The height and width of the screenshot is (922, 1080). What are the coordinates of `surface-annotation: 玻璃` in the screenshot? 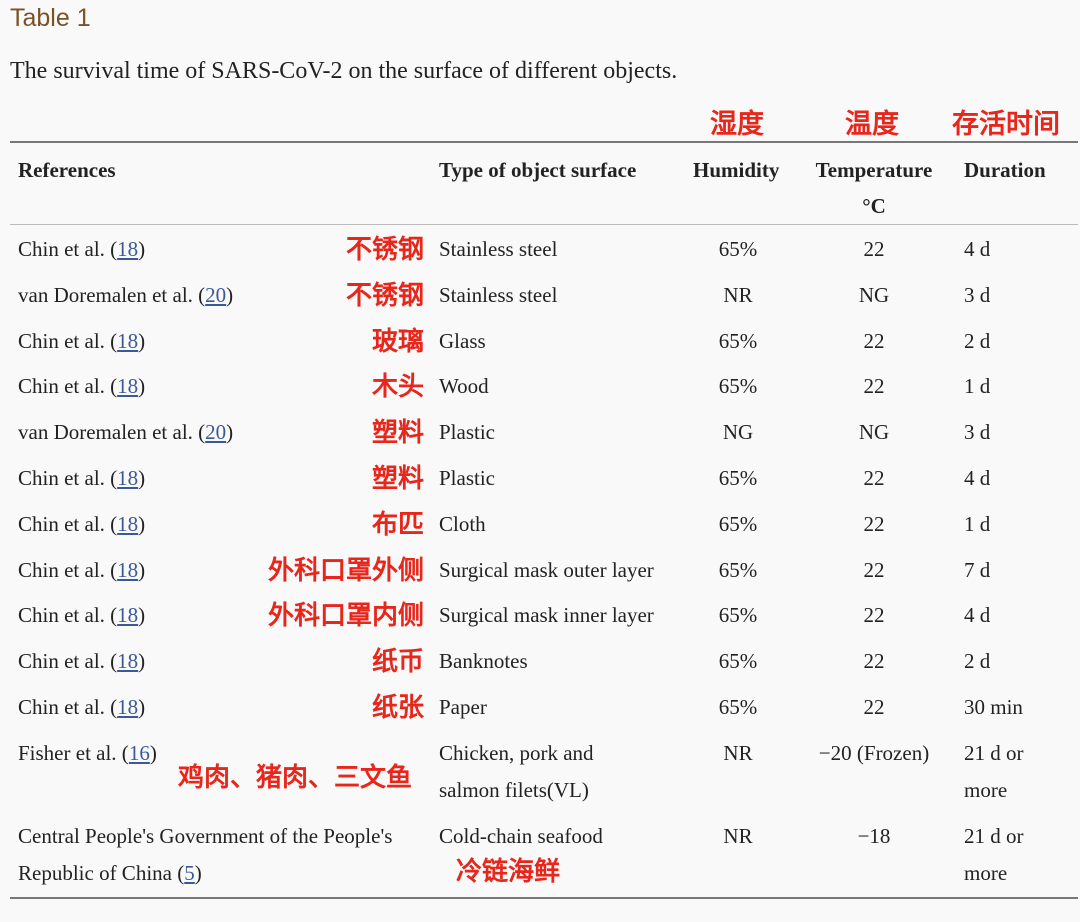 It's located at (397, 342).